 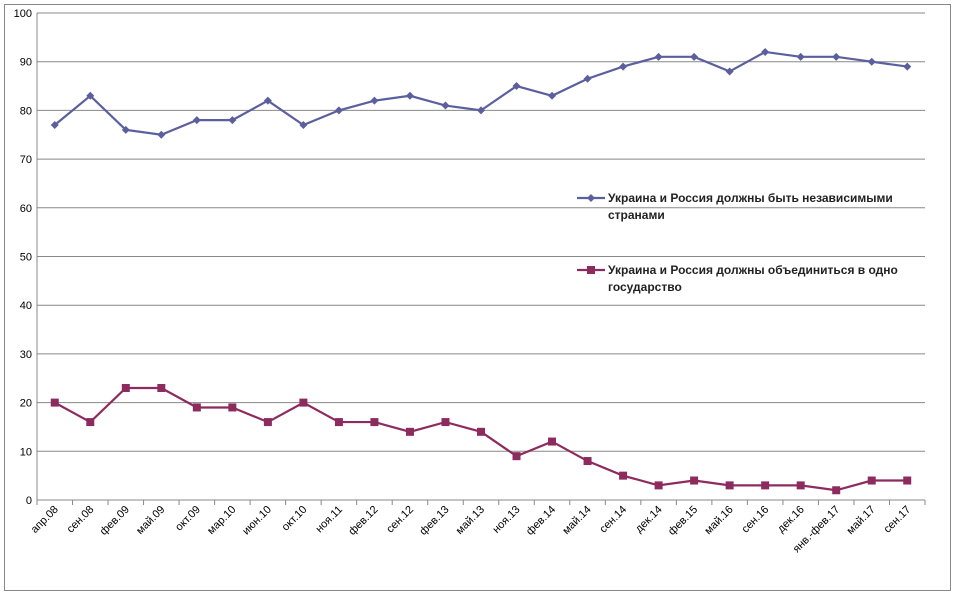 I want to click on y-tick-label: 20, so click(x=26, y=404).